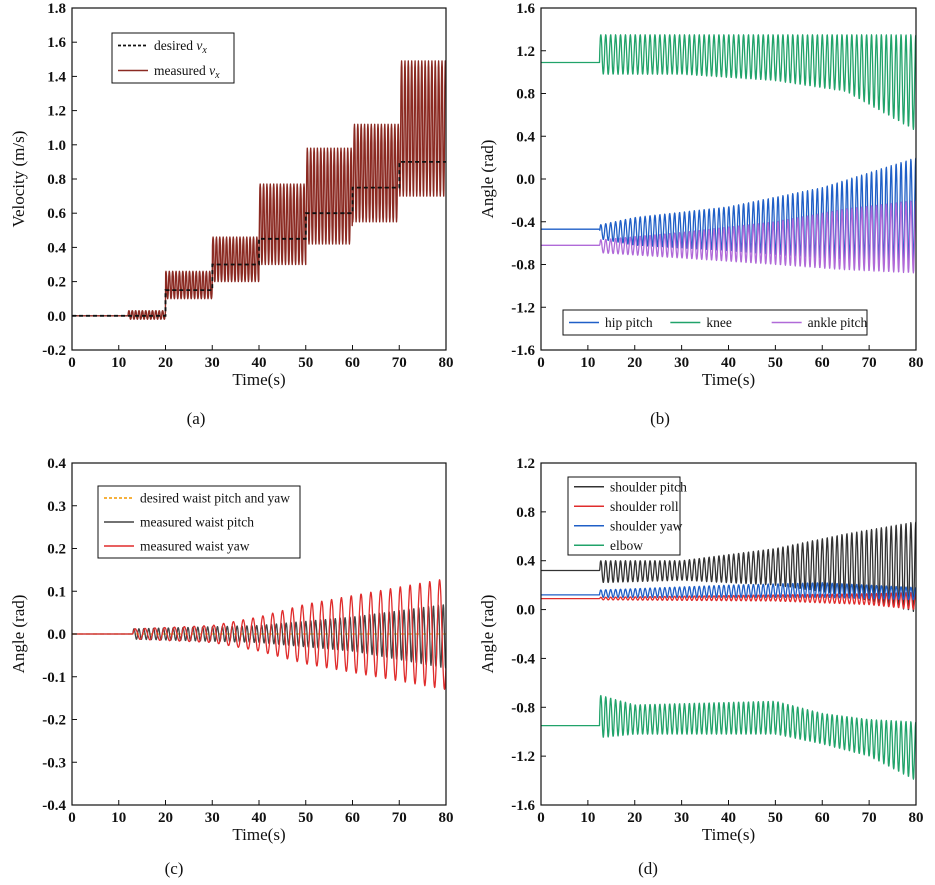 The height and width of the screenshot is (885, 935). I want to click on legend-label: elbow, so click(626, 545).